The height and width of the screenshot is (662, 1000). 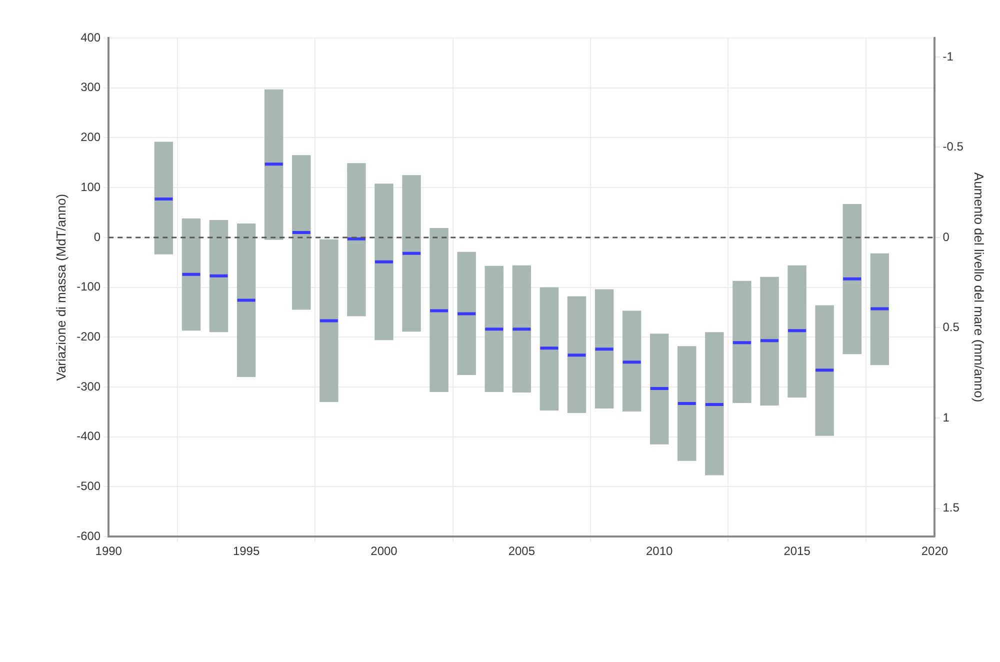 I want to click on x-tick-label: 2005, so click(x=522, y=551).